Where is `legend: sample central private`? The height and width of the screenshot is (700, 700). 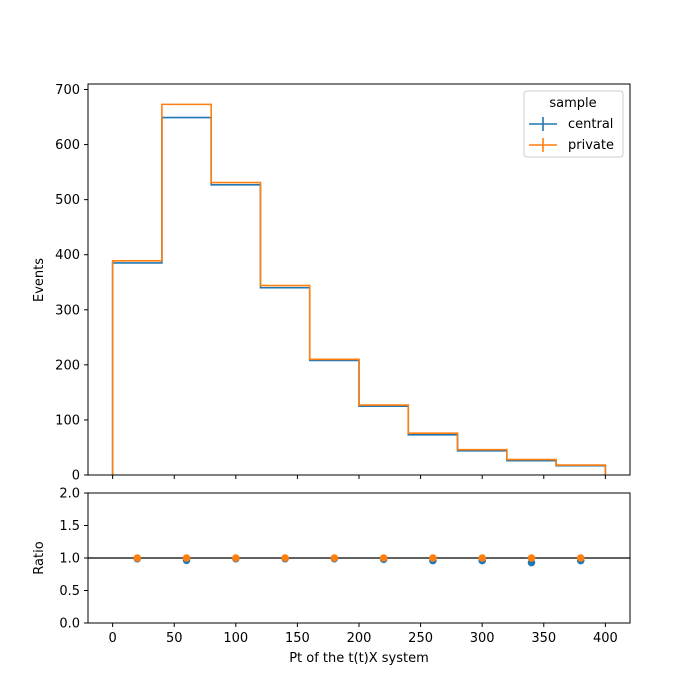
legend: sample central private is located at coordinates (573, 124).